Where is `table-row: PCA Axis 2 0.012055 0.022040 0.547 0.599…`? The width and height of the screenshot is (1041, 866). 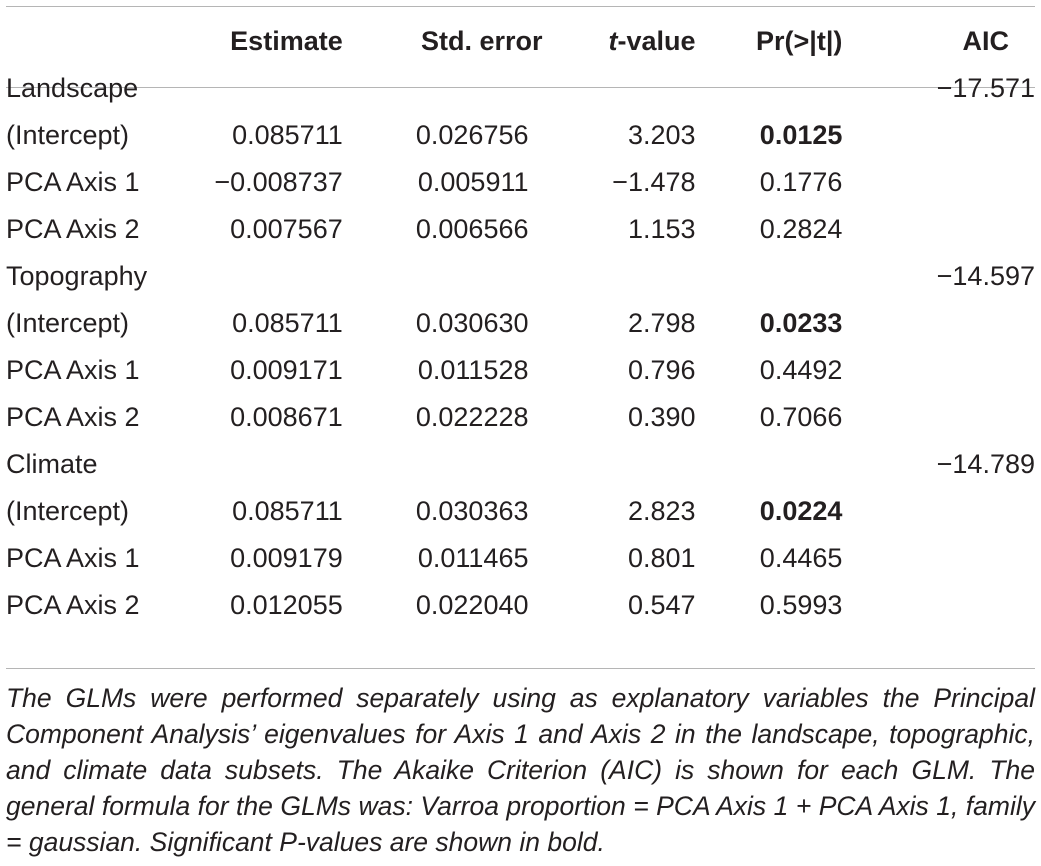 table-row: PCA Axis 2 0.012055 0.022040 0.547 0.599… is located at coordinates (520, 605).